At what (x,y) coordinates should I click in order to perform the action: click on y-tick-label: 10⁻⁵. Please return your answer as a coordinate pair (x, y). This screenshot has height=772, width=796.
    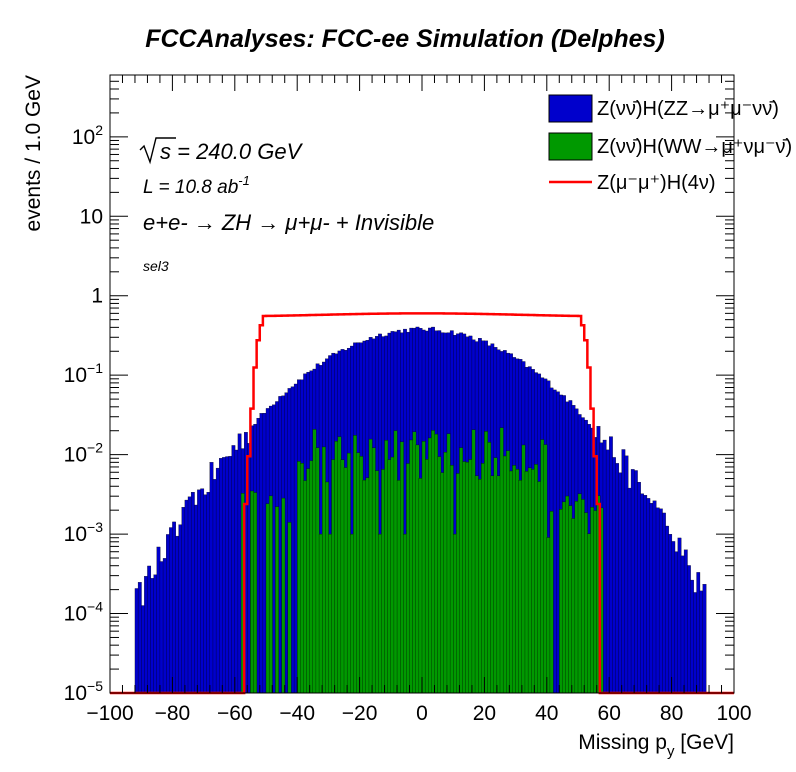
    Looking at the image, I should click on (84, 691).